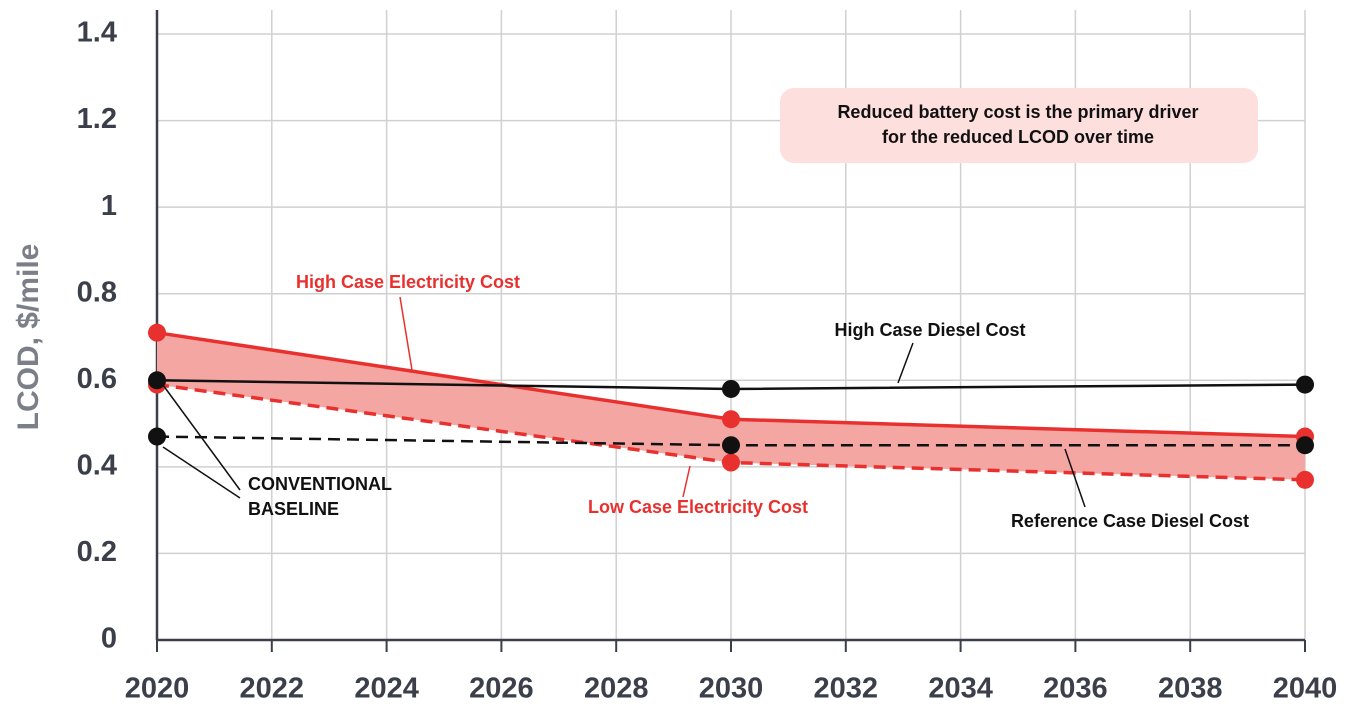  Describe the element at coordinates (97, 466) in the screenshot. I see `y-tick-label: 0.4` at that location.